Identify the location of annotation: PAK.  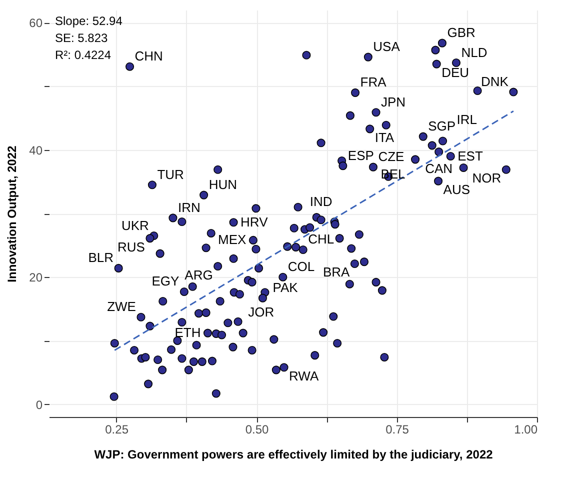
(285, 288).